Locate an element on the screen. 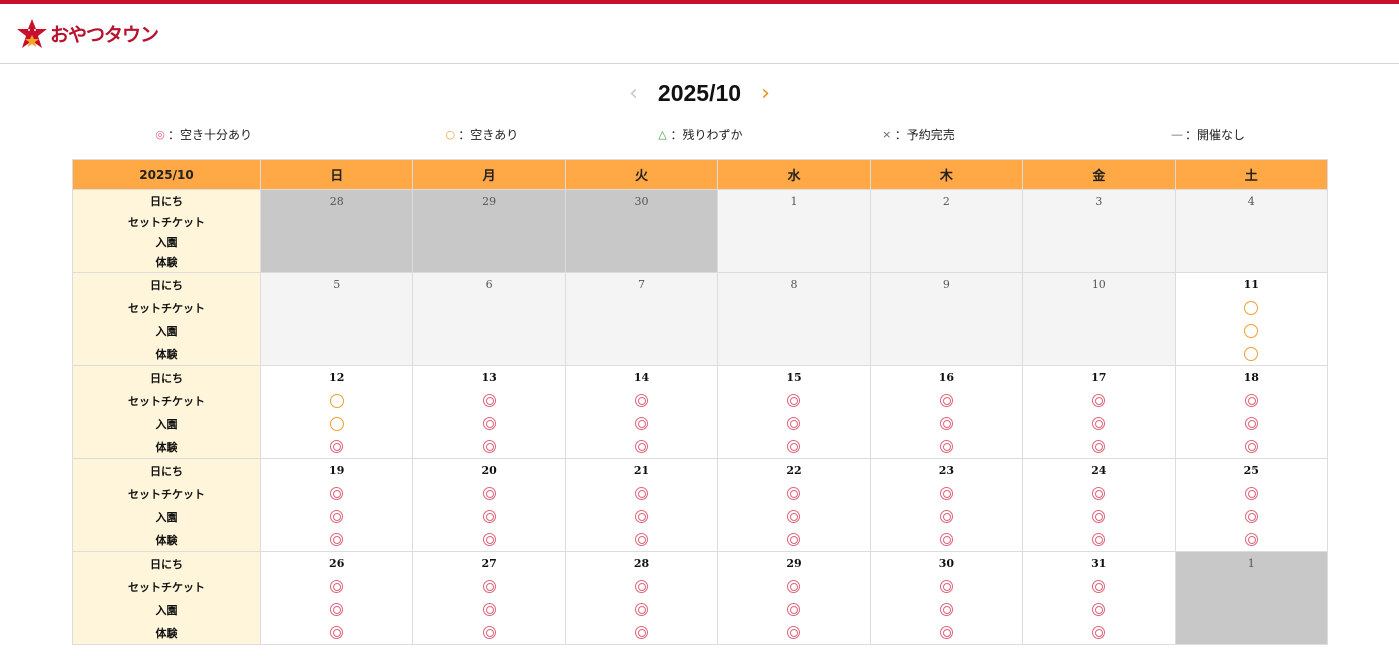 The width and height of the screenshot is (1399, 659). day-cell: 13 is located at coordinates (489, 412).